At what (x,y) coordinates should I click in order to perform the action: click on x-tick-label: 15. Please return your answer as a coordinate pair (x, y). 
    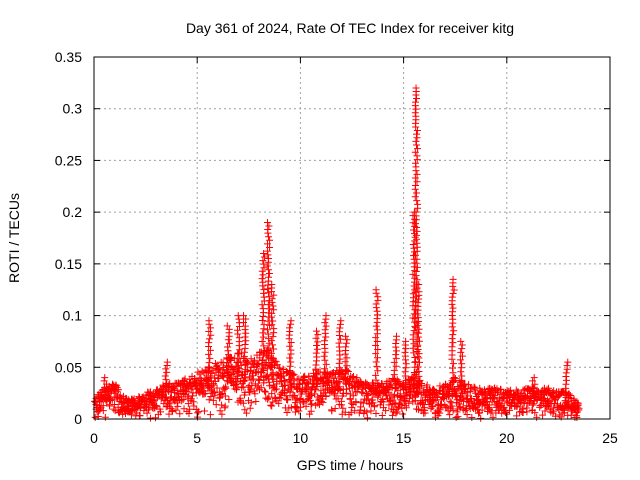
    Looking at the image, I should click on (404, 438).